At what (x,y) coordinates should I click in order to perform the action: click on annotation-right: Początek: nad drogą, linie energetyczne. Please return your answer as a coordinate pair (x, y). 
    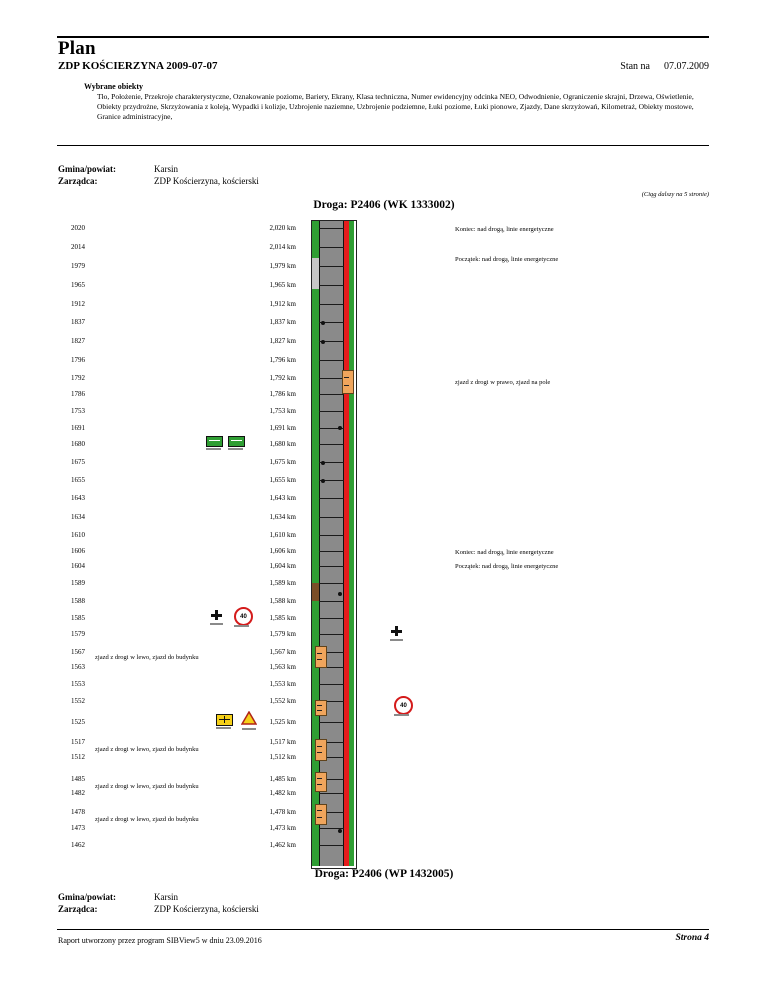
    Looking at the image, I should click on (507, 259).